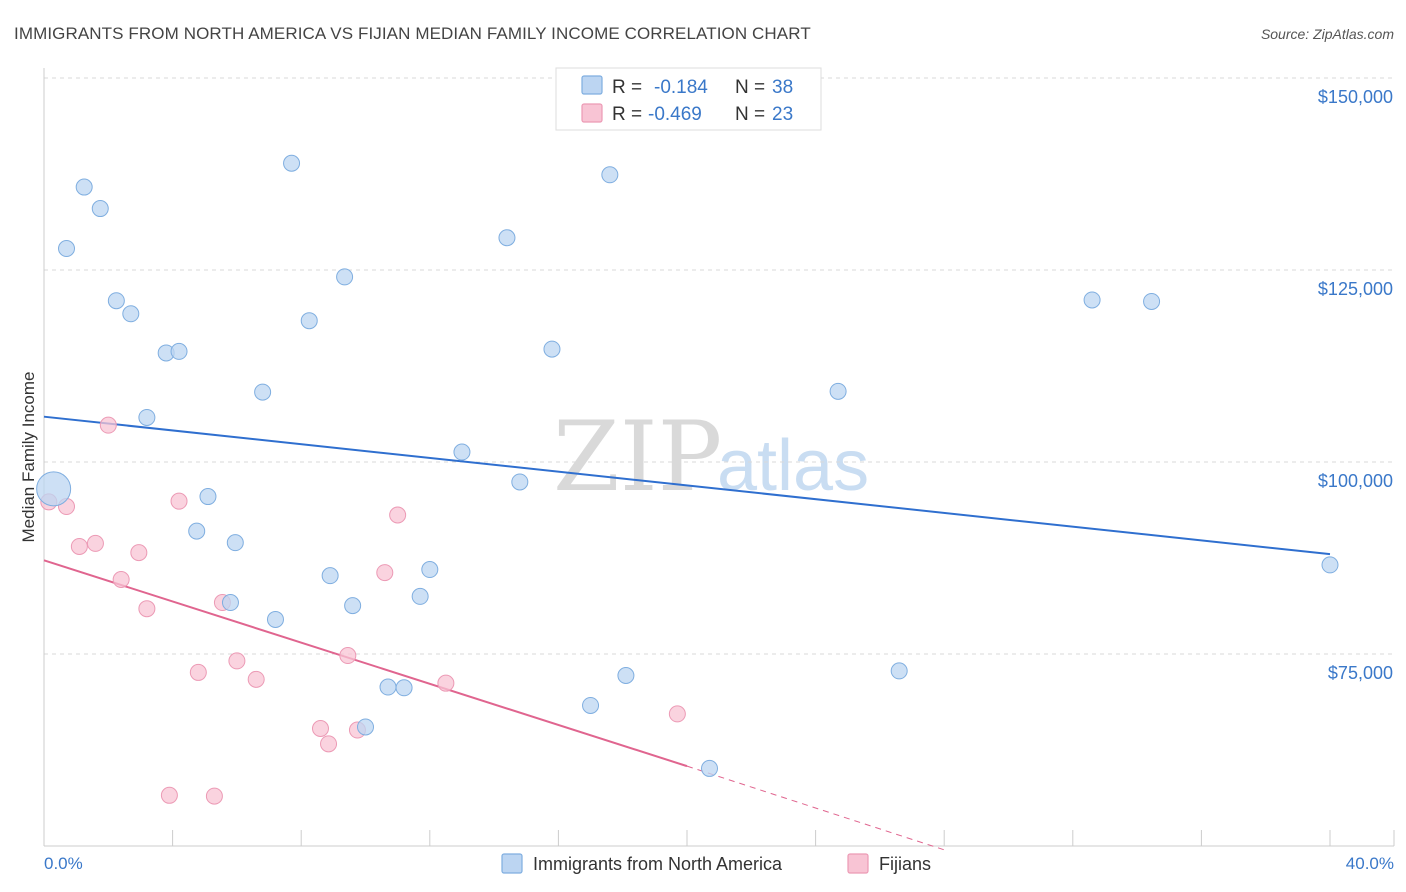 The height and width of the screenshot is (892, 1406). What do you see at coordinates (750, 114) in the screenshot?
I see `legend-n-label-2: N =` at bounding box center [750, 114].